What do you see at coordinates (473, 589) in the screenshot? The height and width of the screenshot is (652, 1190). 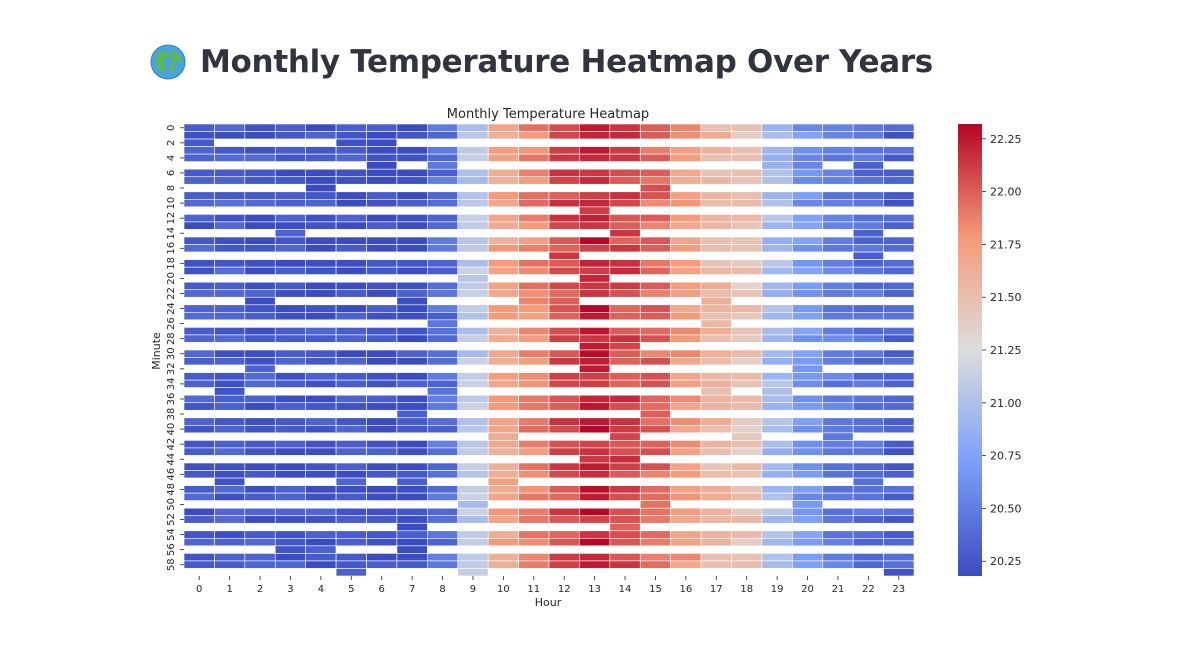 I see `x-tick-label: 9` at bounding box center [473, 589].